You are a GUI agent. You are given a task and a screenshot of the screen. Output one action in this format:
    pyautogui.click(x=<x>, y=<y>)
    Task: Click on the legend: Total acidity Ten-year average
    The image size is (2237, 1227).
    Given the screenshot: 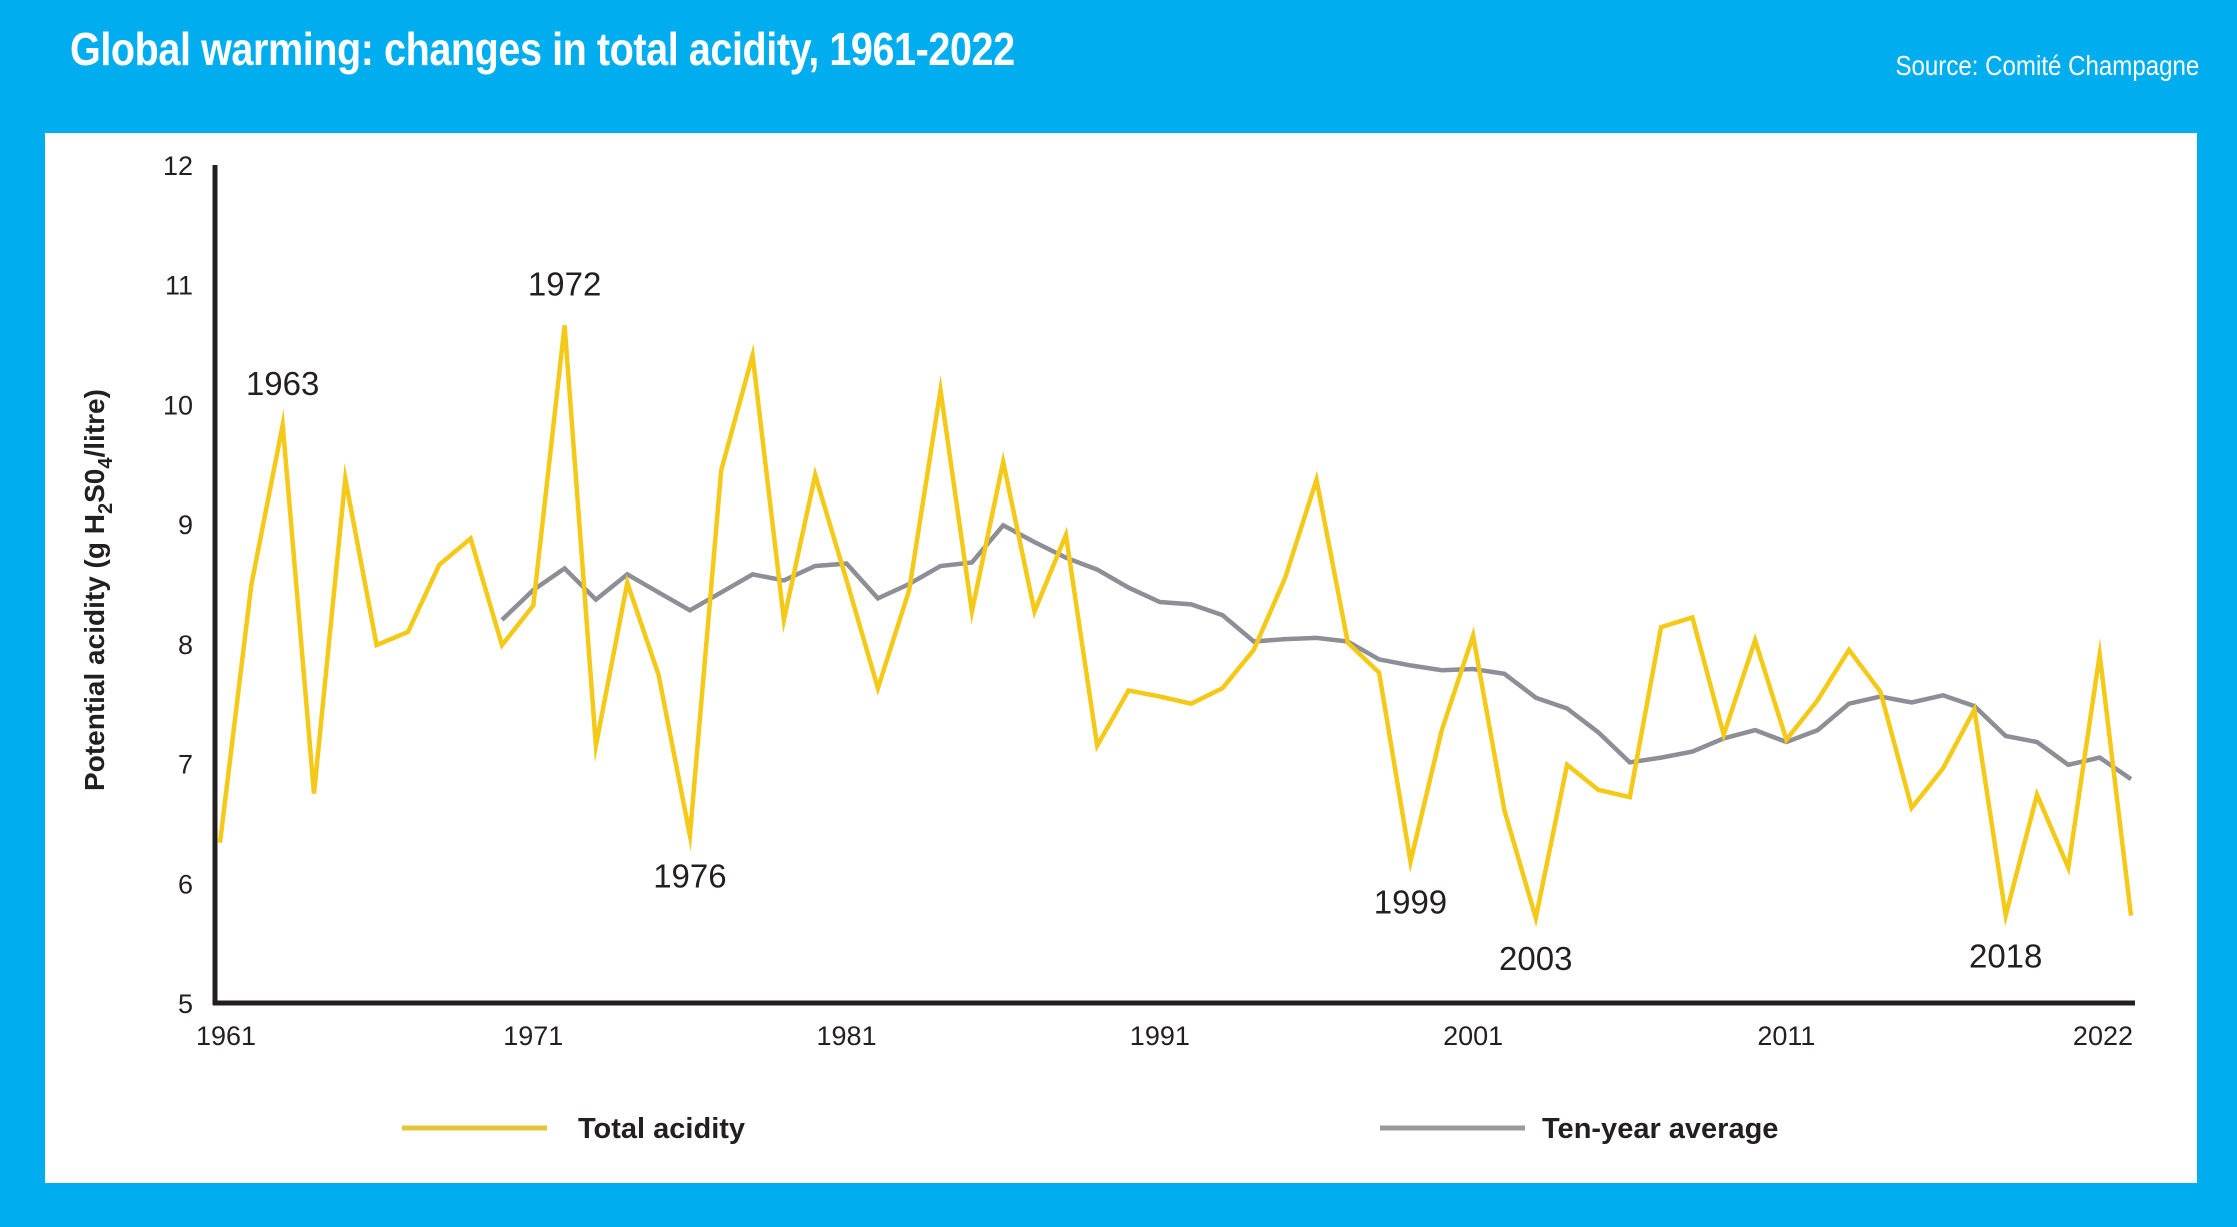 What is the action you would take?
    pyautogui.click(x=1090, y=1129)
    